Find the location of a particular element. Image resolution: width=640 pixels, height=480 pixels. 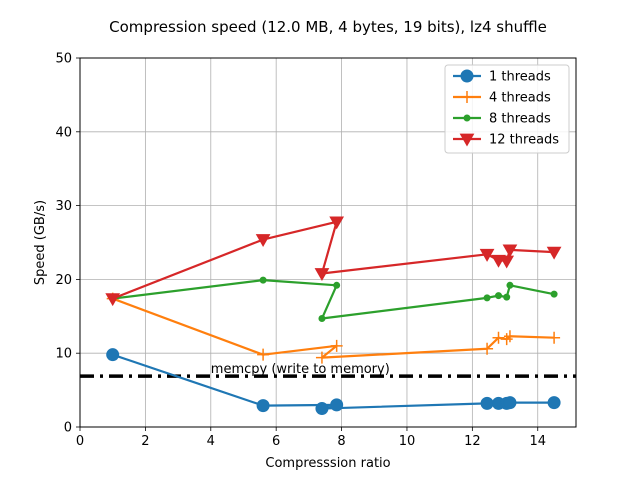

x-tick-label: 2 is located at coordinates (145, 441).